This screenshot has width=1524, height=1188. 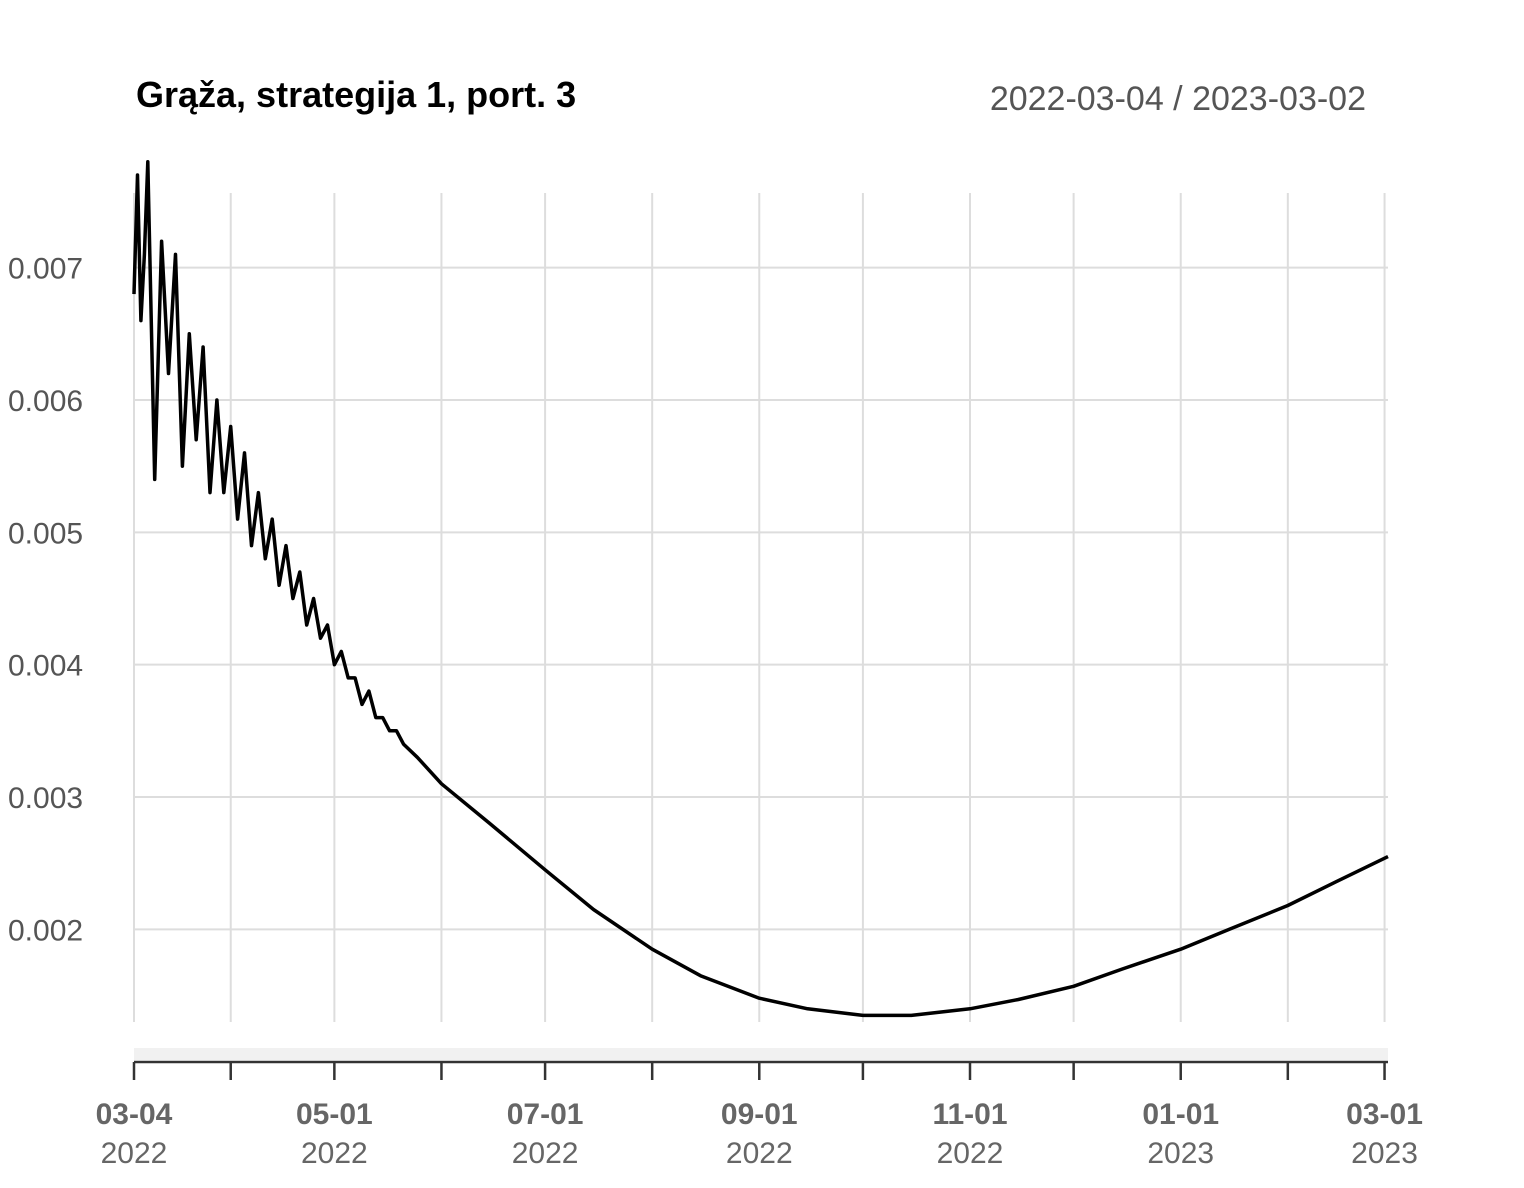 What do you see at coordinates (45, 401) in the screenshot?
I see `y-tick-label: 0.006` at bounding box center [45, 401].